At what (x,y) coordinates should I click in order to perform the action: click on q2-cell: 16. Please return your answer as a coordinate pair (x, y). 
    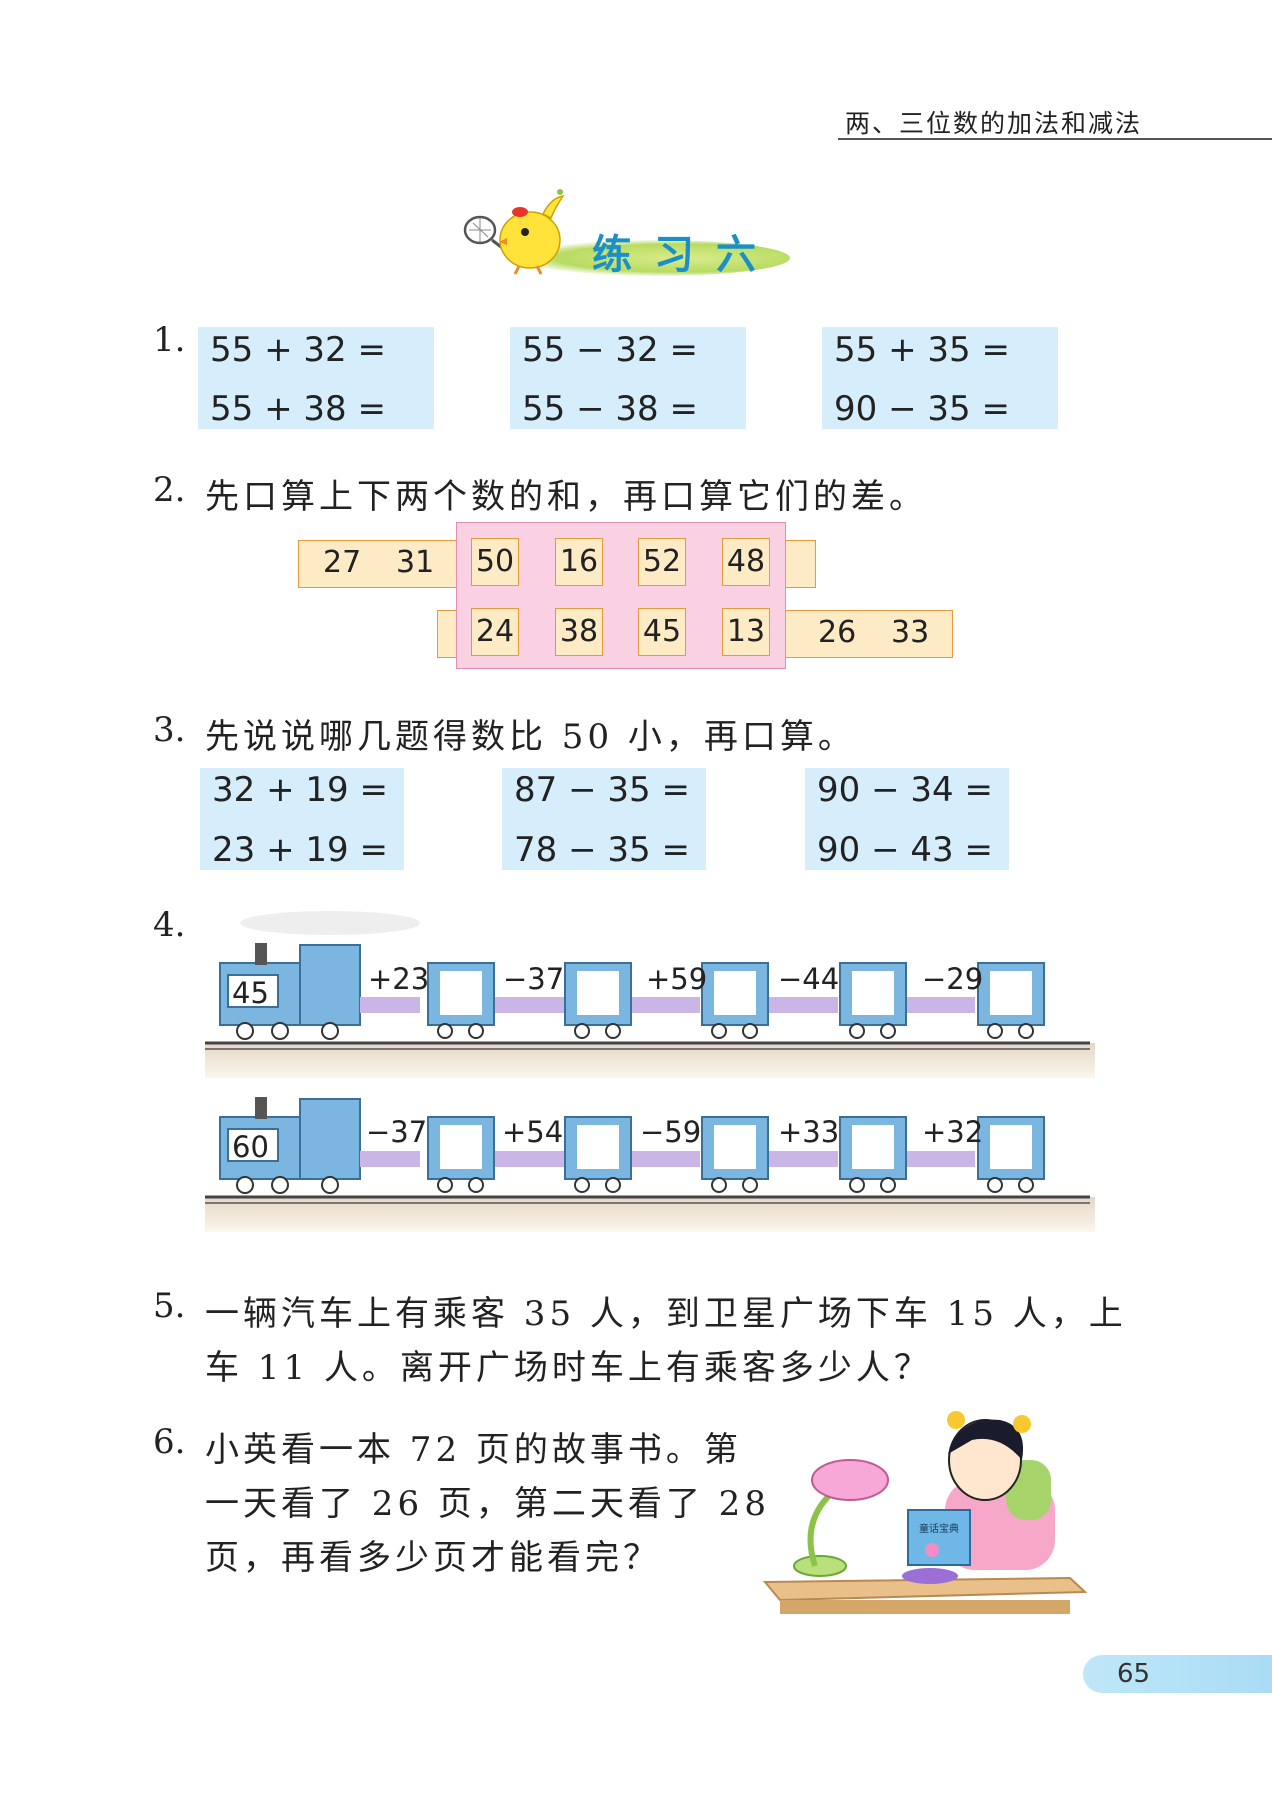
    Looking at the image, I should click on (579, 562).